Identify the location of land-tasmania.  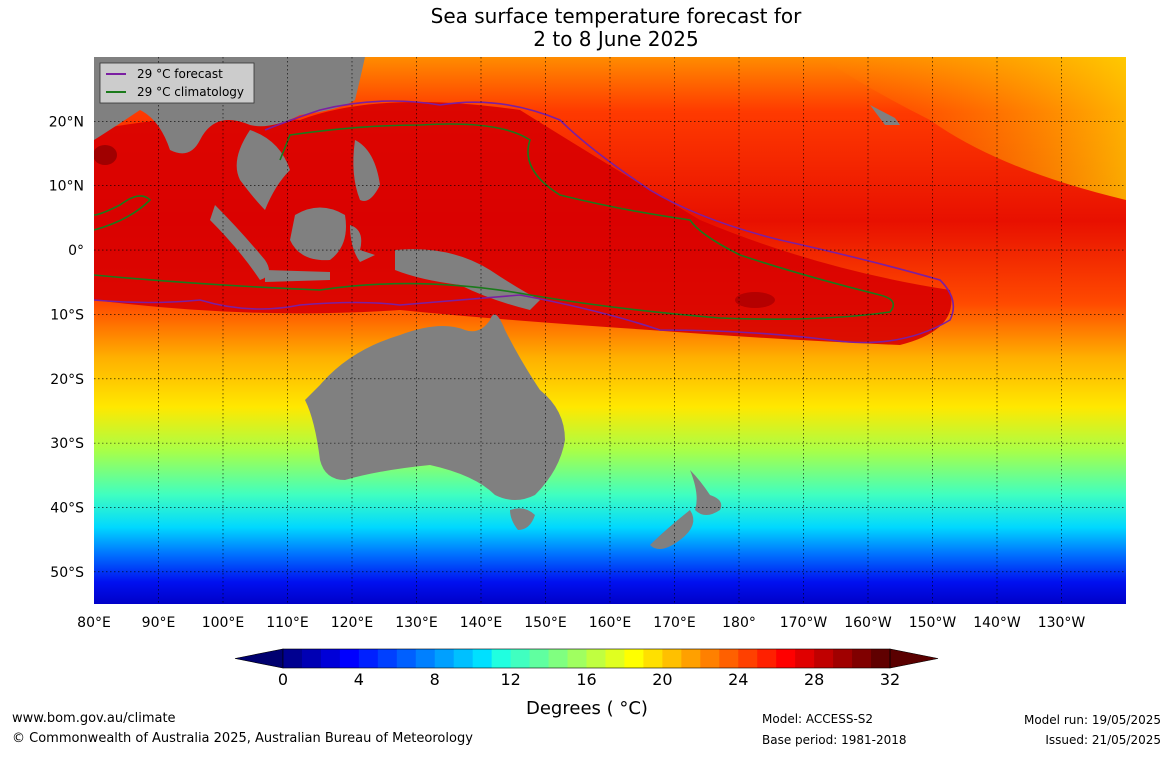
(522, 519).